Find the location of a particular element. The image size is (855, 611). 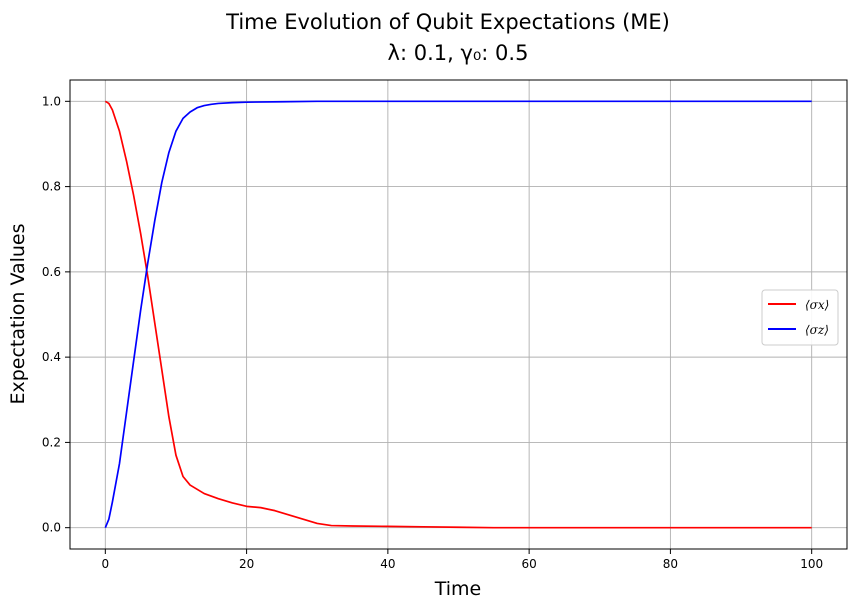

y-tick-label-1: 0.2 is located at coordinates (51, 442).